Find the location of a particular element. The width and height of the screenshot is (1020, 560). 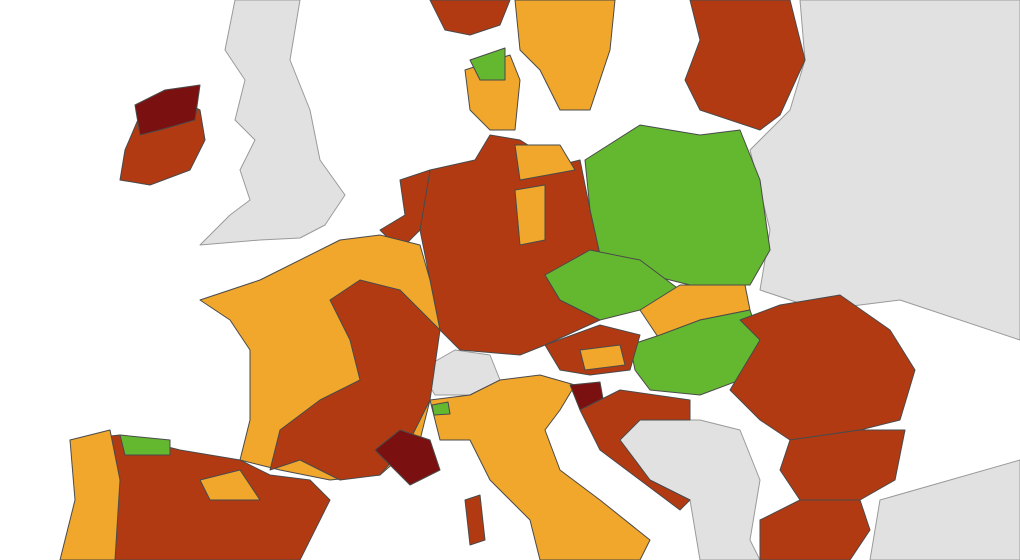

sweden is located at coordinates (565, 55).